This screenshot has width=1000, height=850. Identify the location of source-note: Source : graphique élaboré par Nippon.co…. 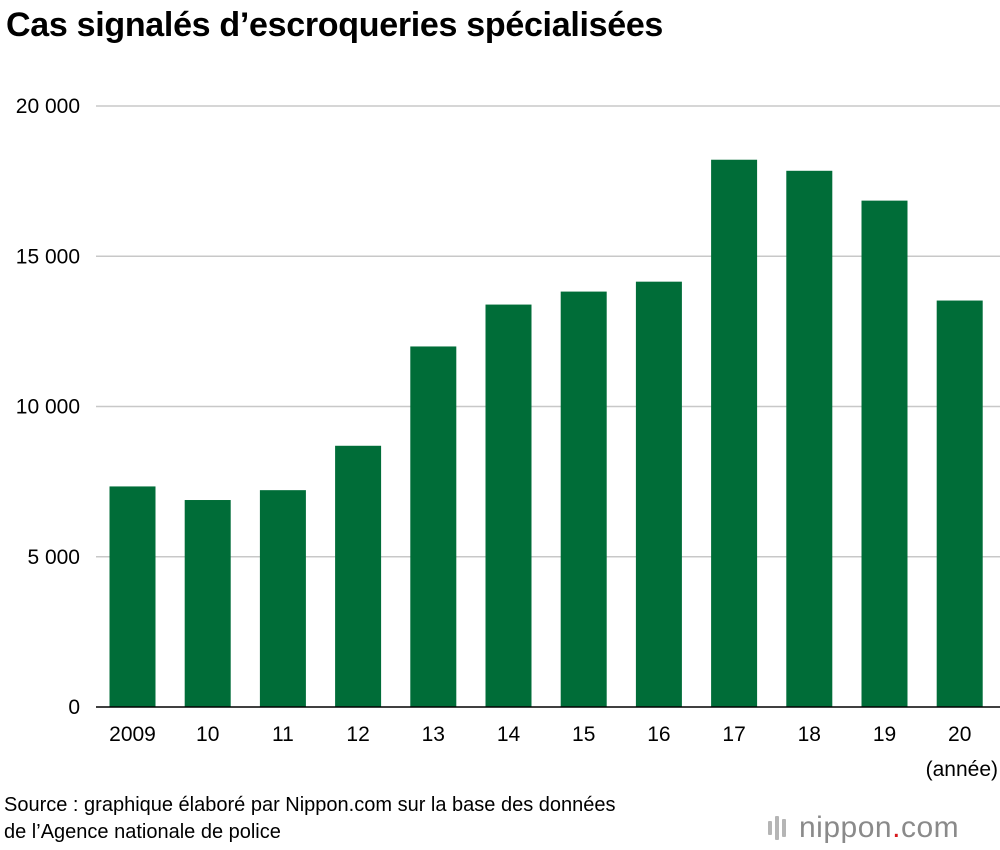
(394, 819).